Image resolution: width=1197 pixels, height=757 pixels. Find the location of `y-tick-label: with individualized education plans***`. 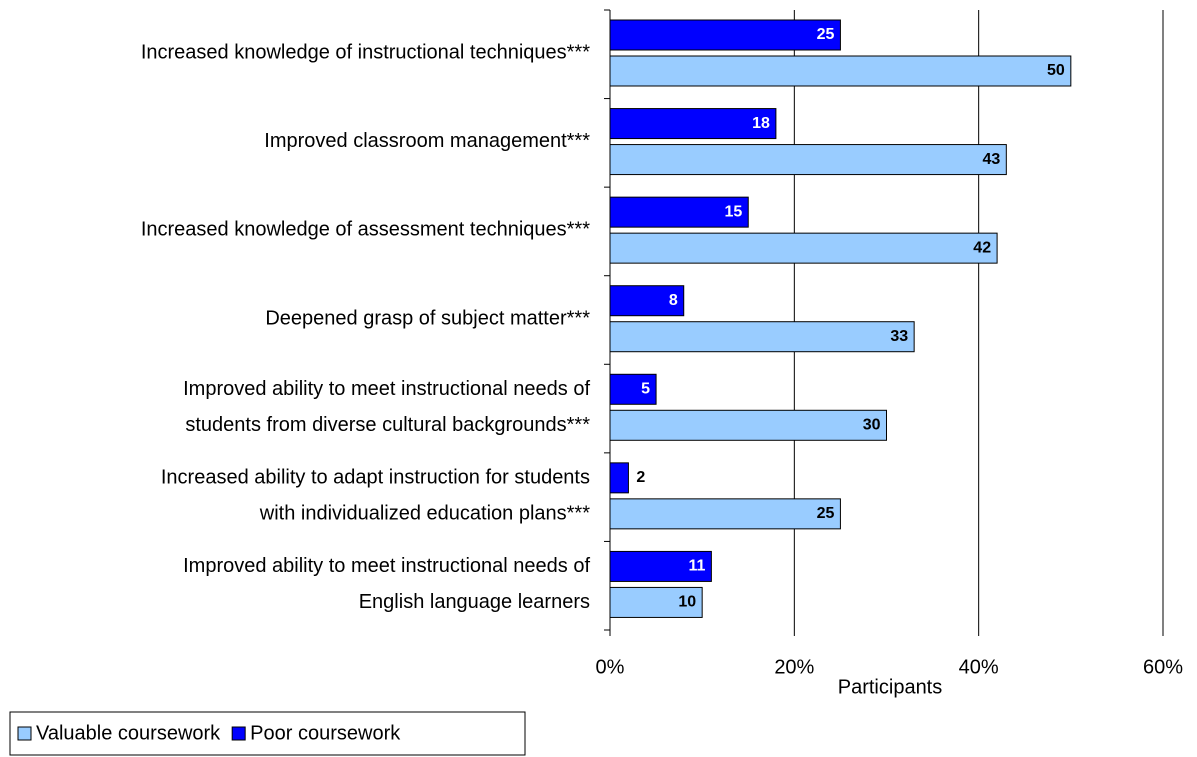

y-tick-label: with individualized education plans*** is located at coordinates (424, 513).